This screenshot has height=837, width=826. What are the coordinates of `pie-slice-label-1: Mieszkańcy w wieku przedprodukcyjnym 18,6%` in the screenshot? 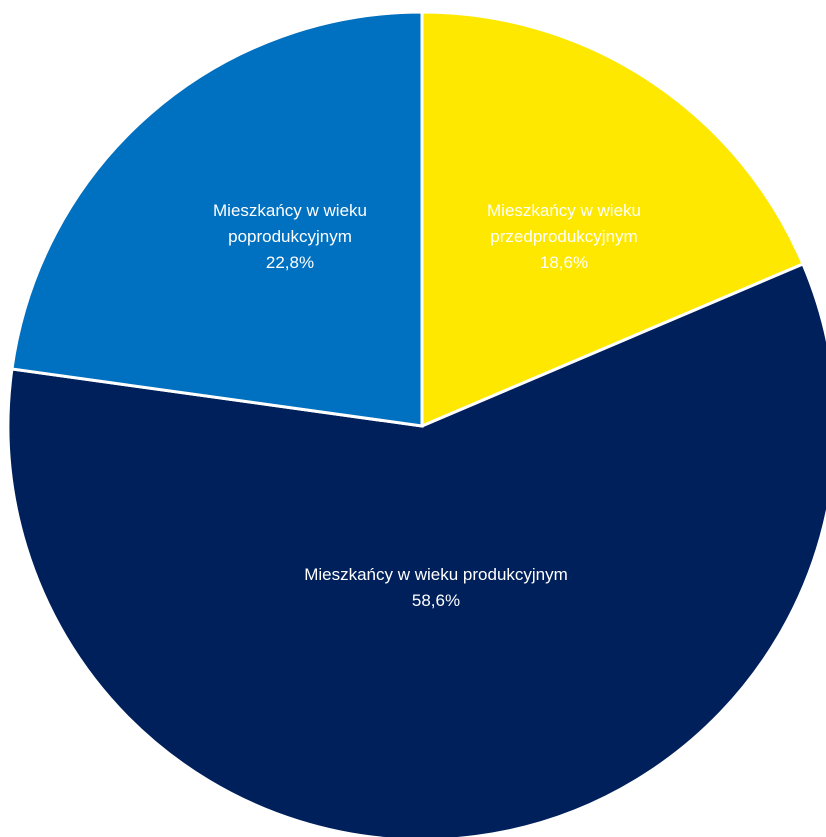 It's located at (564, 236).